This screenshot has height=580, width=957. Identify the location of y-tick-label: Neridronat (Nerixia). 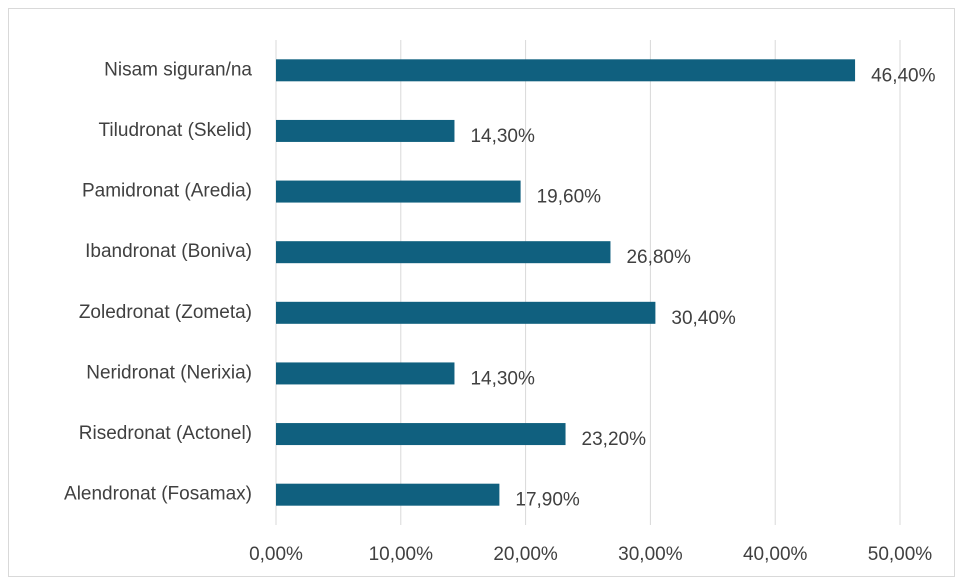
(169, 372).